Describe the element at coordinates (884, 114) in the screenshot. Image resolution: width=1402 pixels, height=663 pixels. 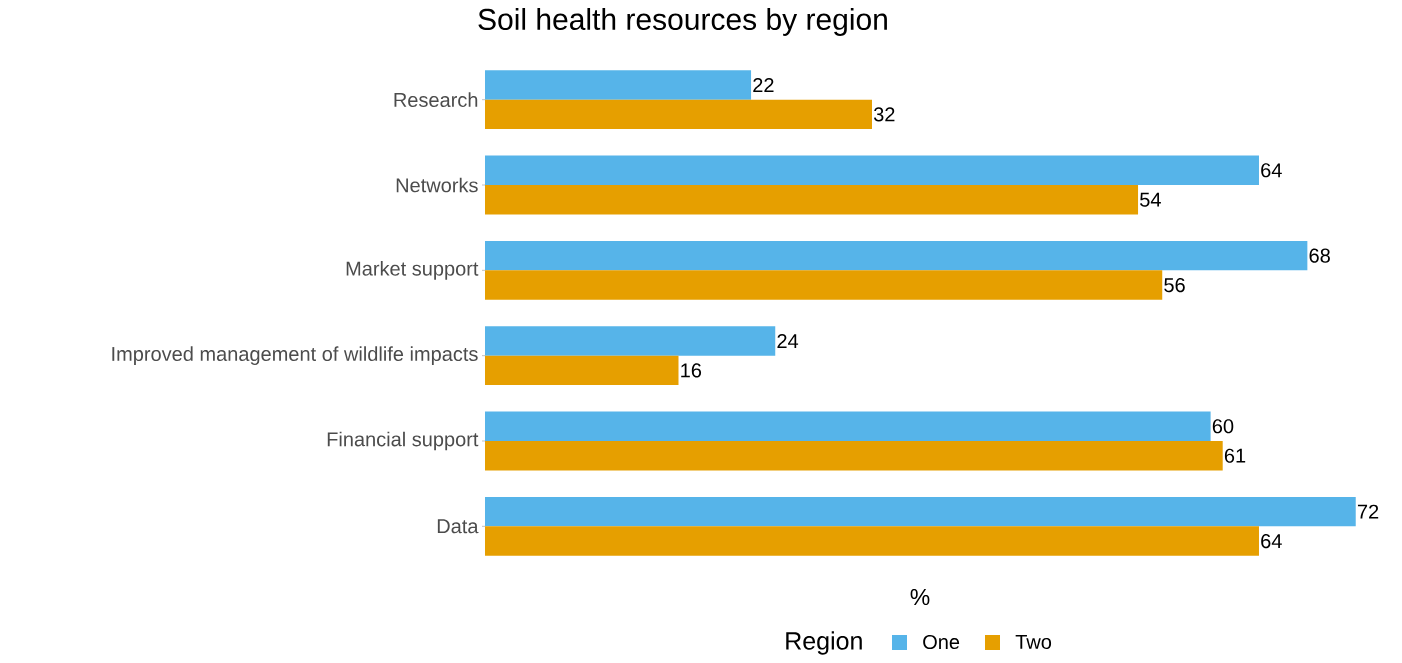
I see `data-label: 32` at that location.